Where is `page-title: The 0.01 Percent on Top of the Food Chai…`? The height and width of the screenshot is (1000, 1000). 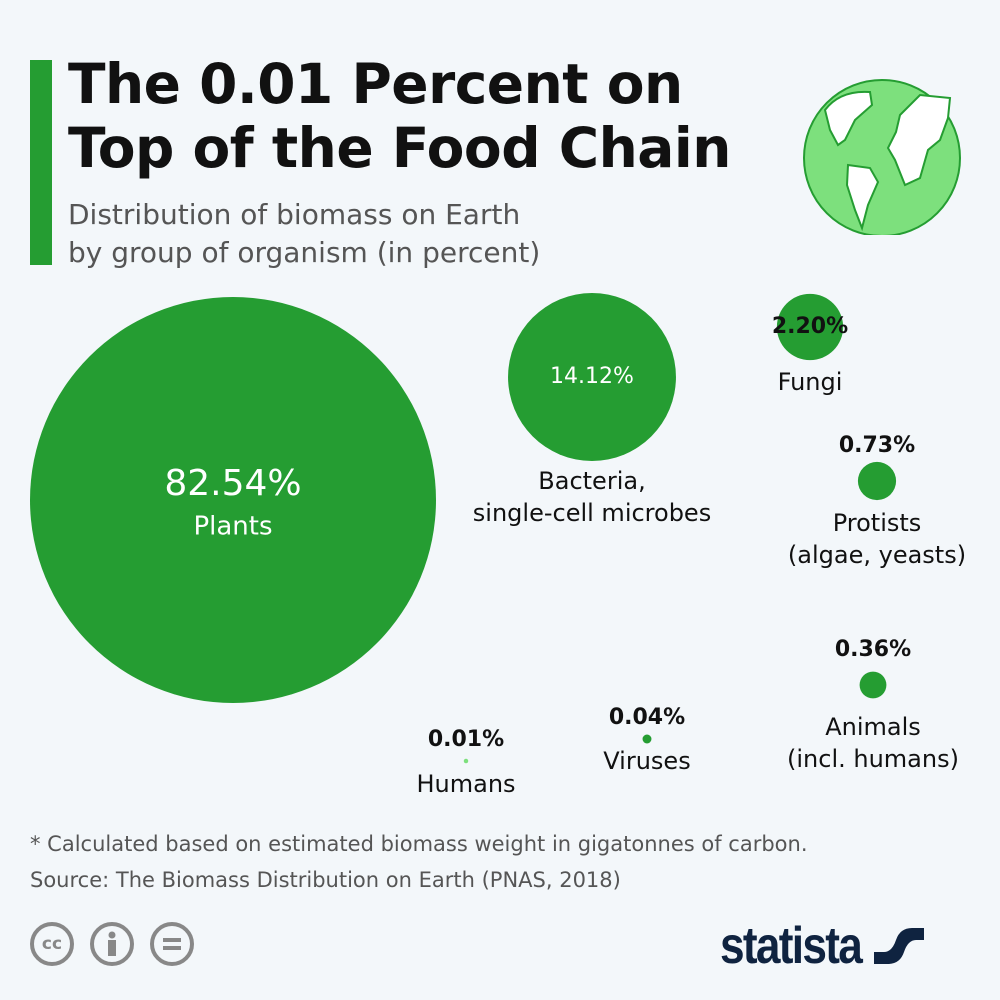 page-title: The 0.01 Percent on Top of the Food Chai… is located at coordinates (399, 116).